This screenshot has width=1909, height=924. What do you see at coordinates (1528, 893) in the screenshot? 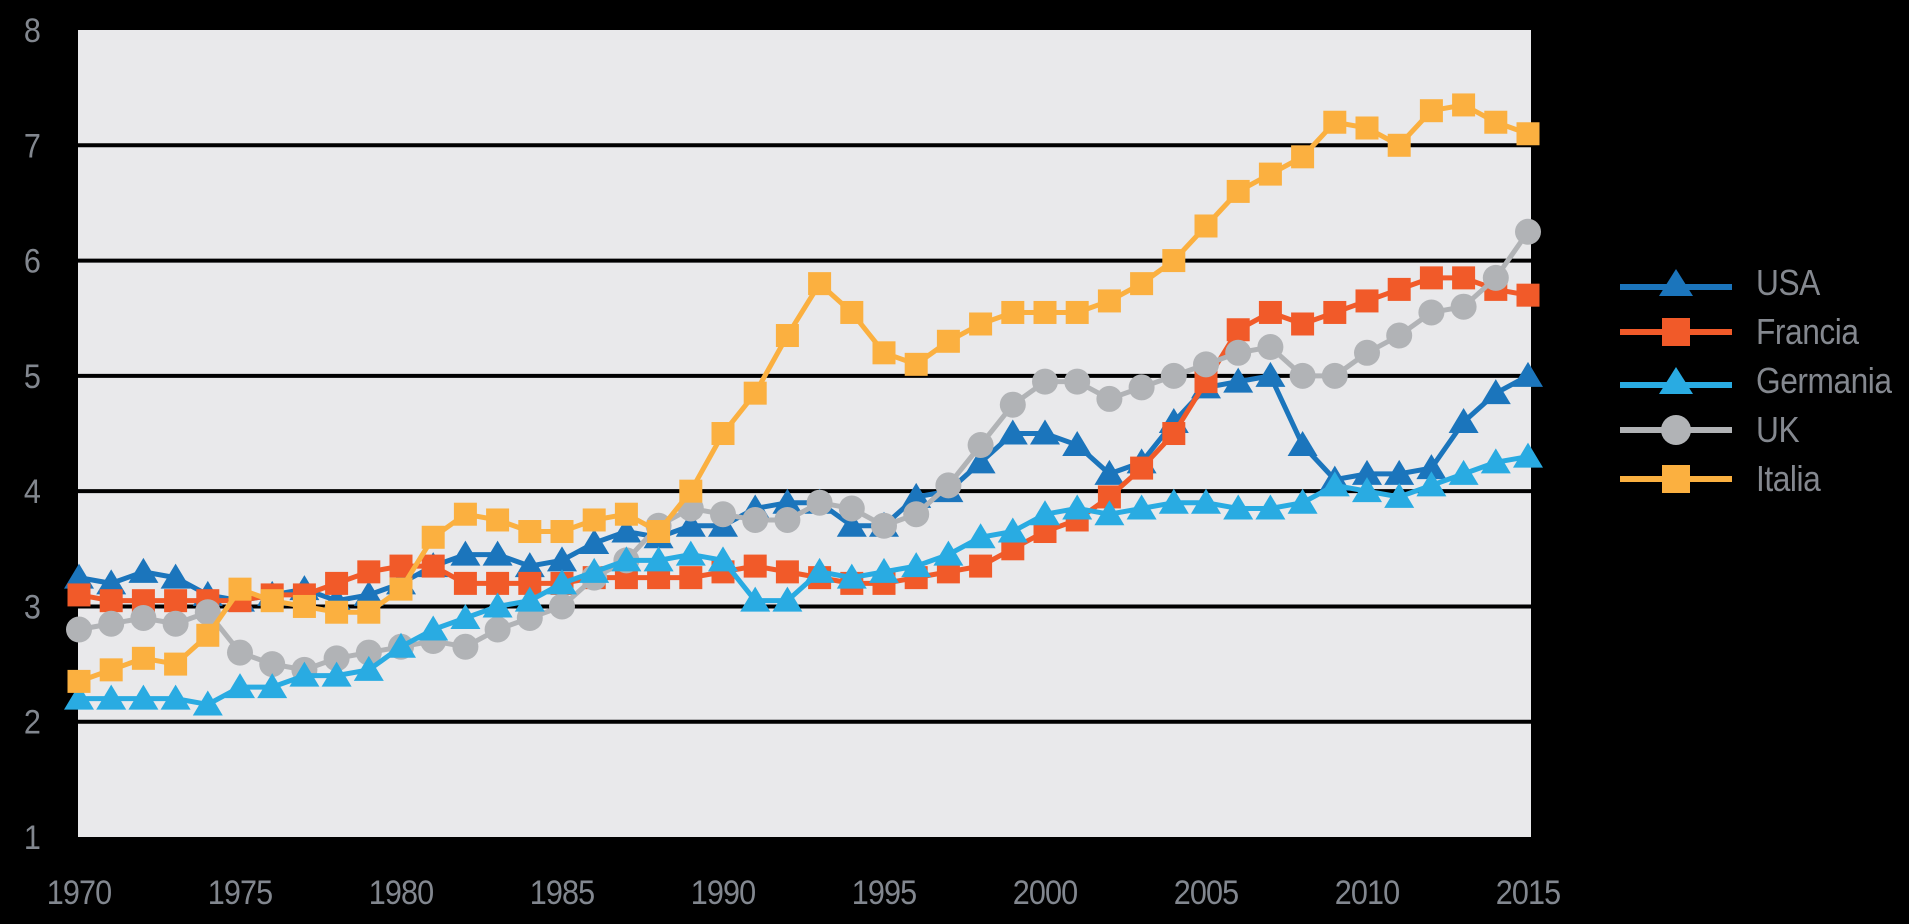
I see `x-tick-2015: 2015` at bounding box center [1528, 893].